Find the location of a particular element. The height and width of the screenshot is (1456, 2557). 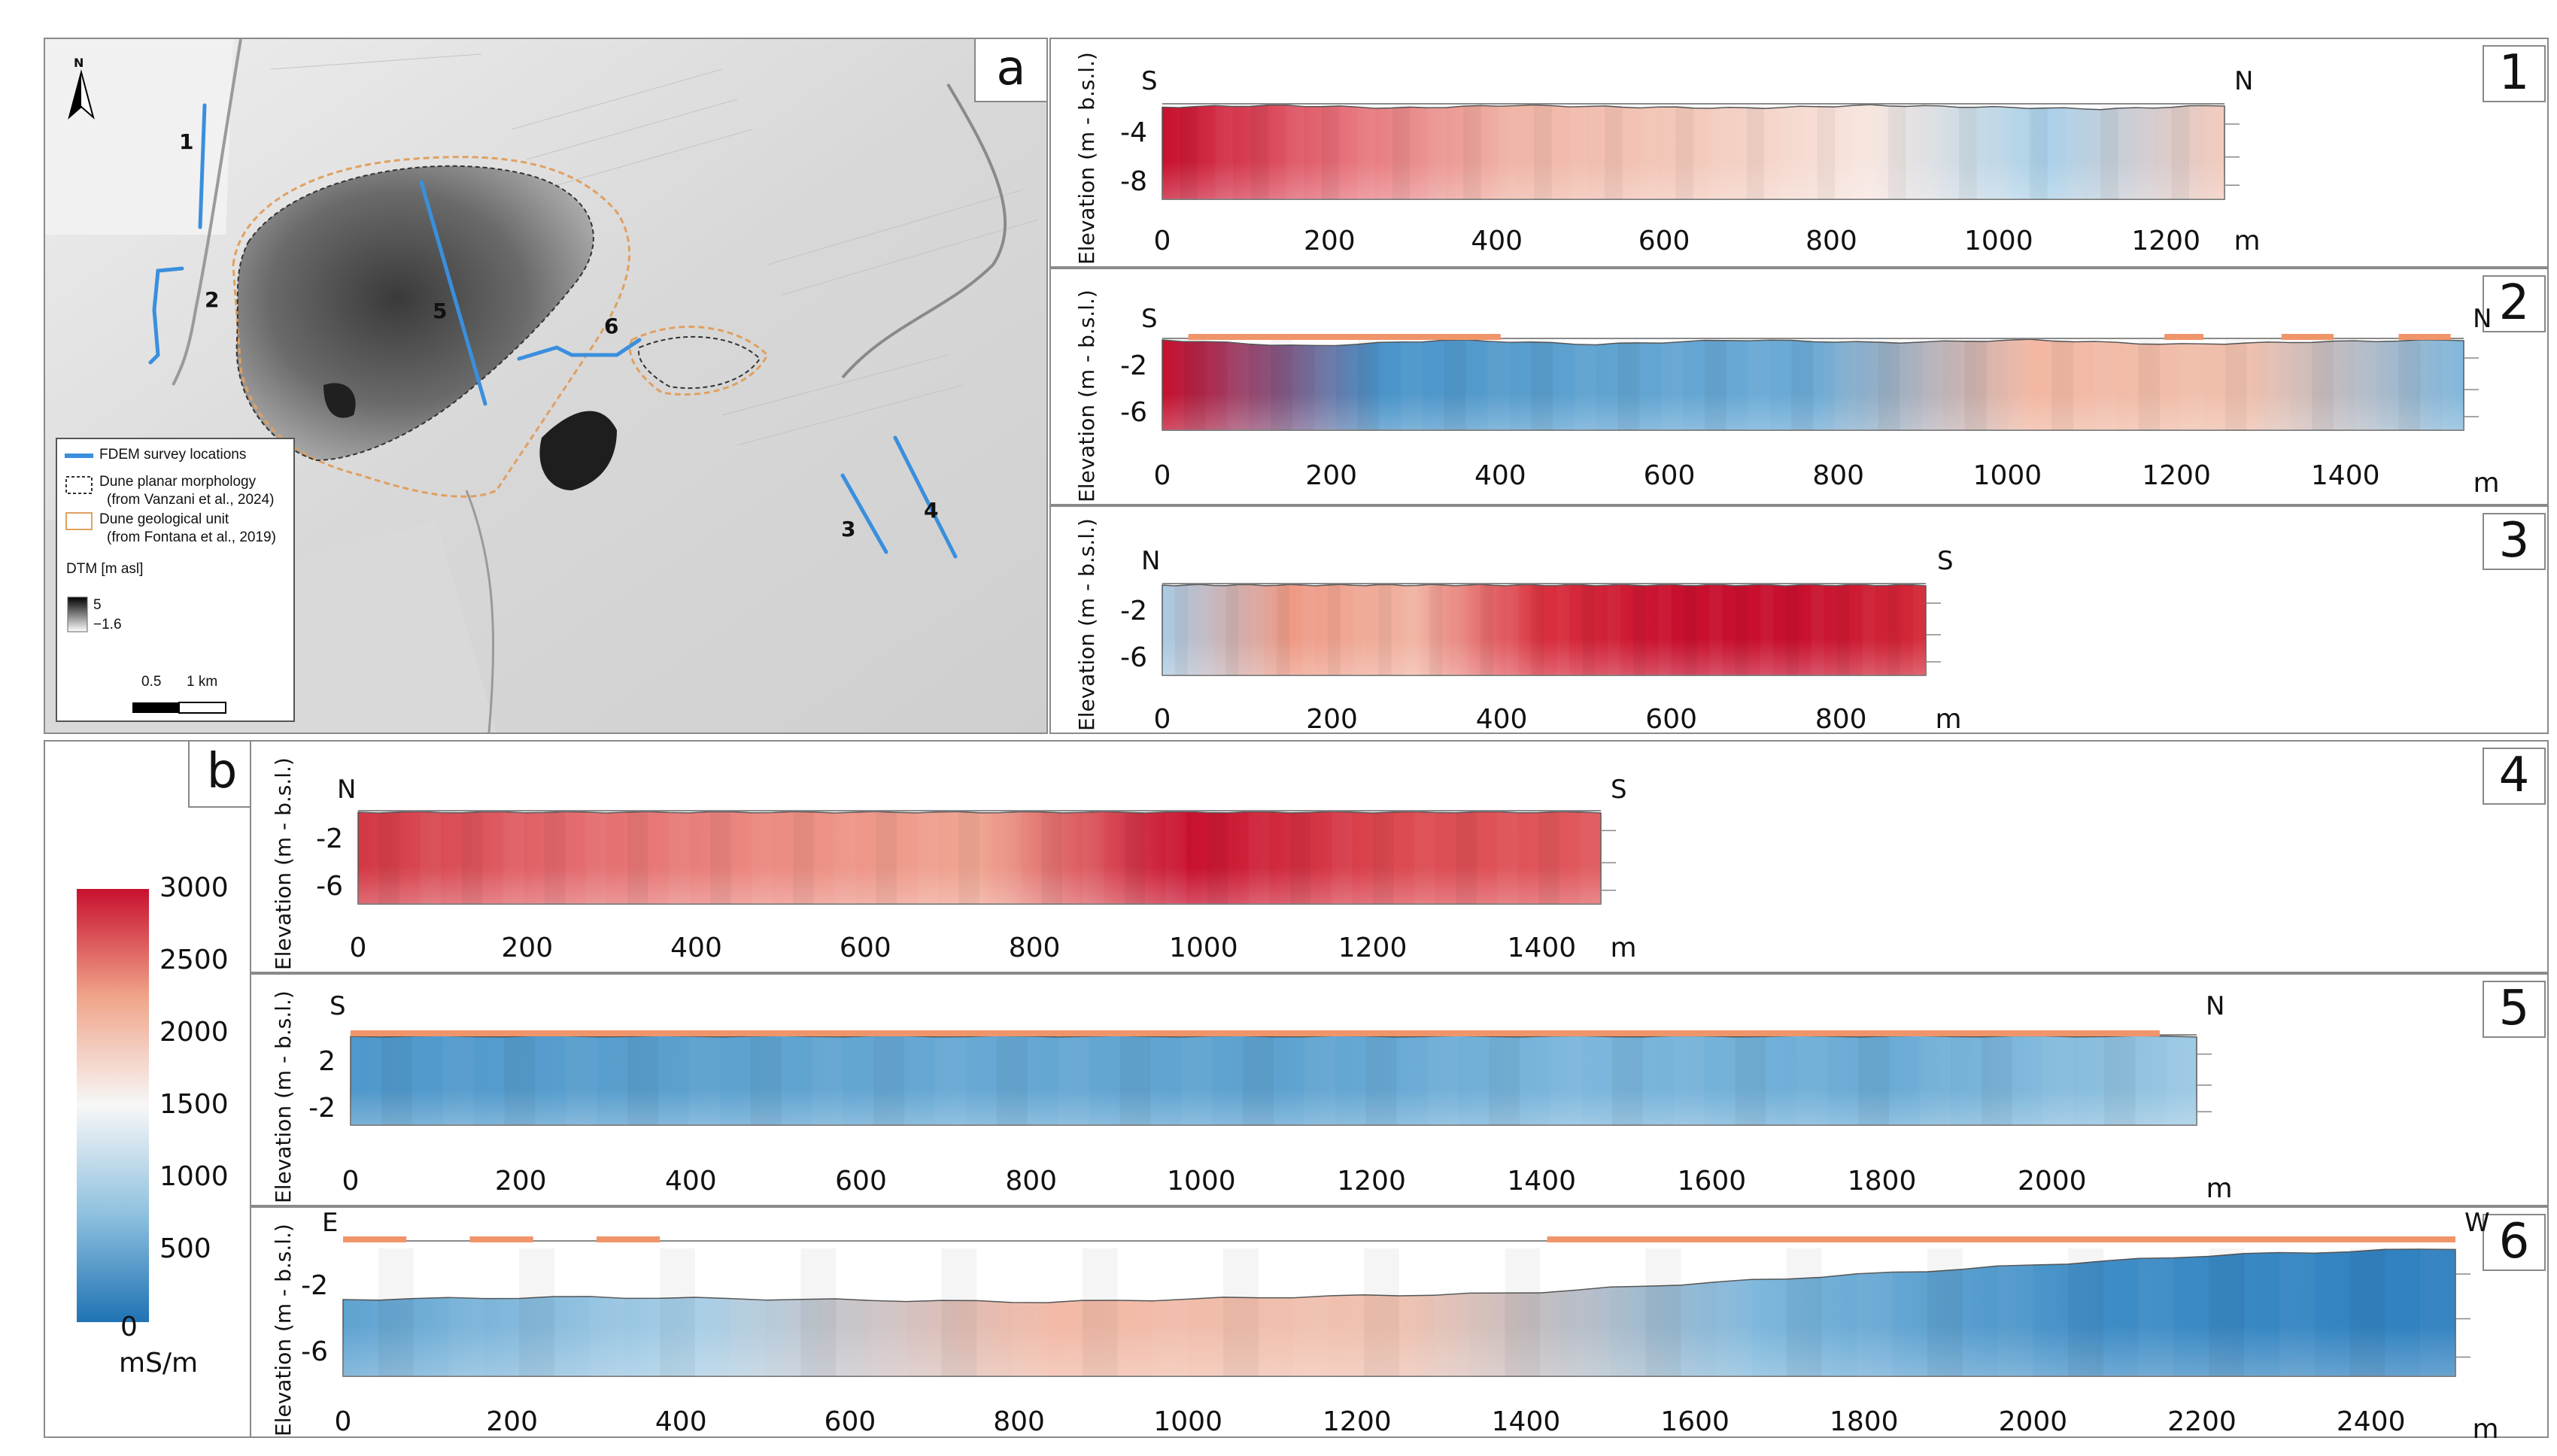

profile-5-xtick: 200 is located at coordinates (520, 1181).